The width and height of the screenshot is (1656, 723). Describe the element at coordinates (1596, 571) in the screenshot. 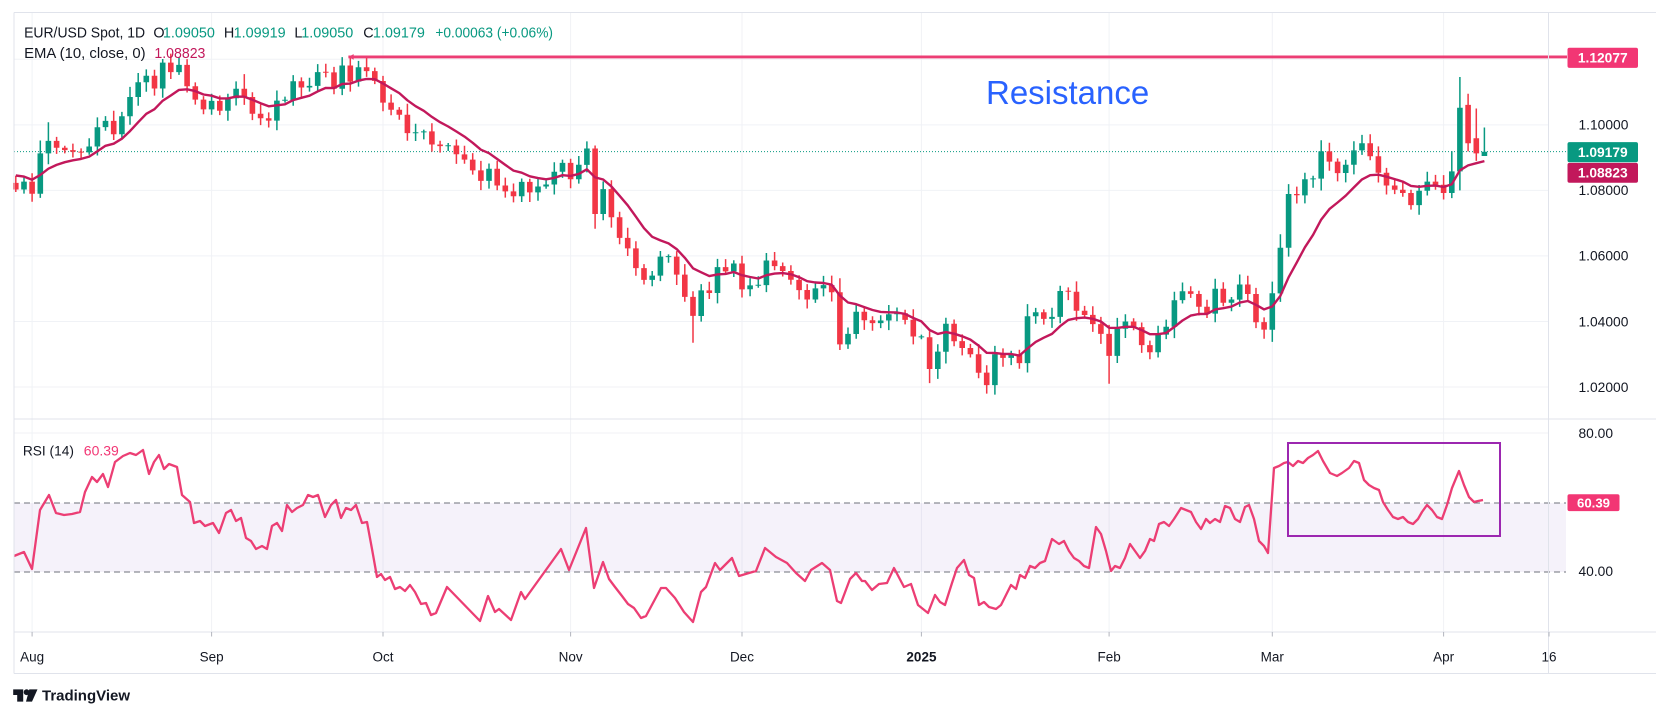

I see `svg-text: 40.00` at that location.